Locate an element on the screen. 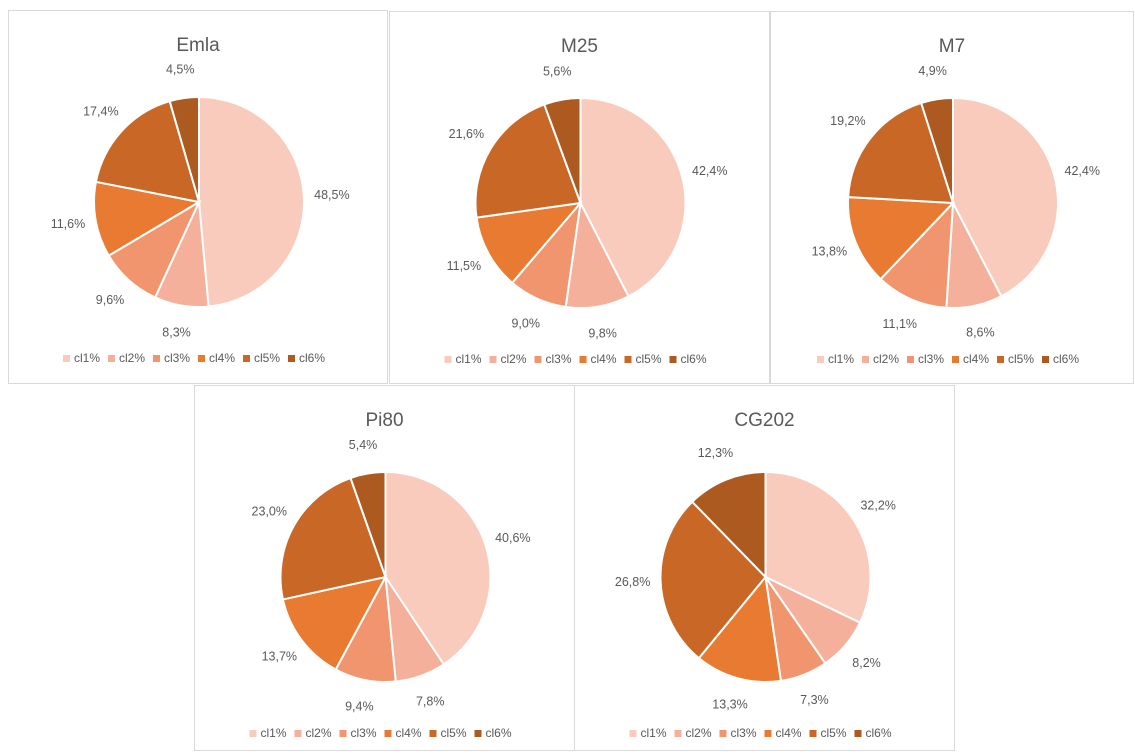  chart-title: M25 is located at coordinates (579, 46).